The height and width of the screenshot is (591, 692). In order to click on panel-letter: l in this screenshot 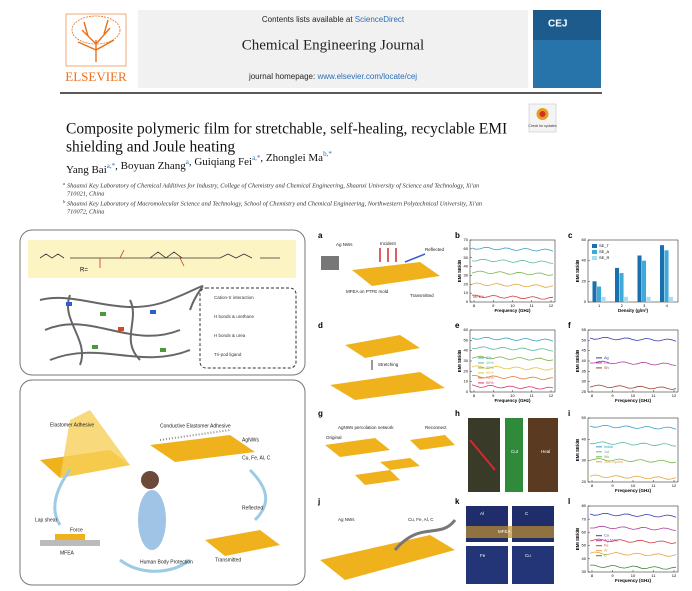, I will do `click(569, 501)`.